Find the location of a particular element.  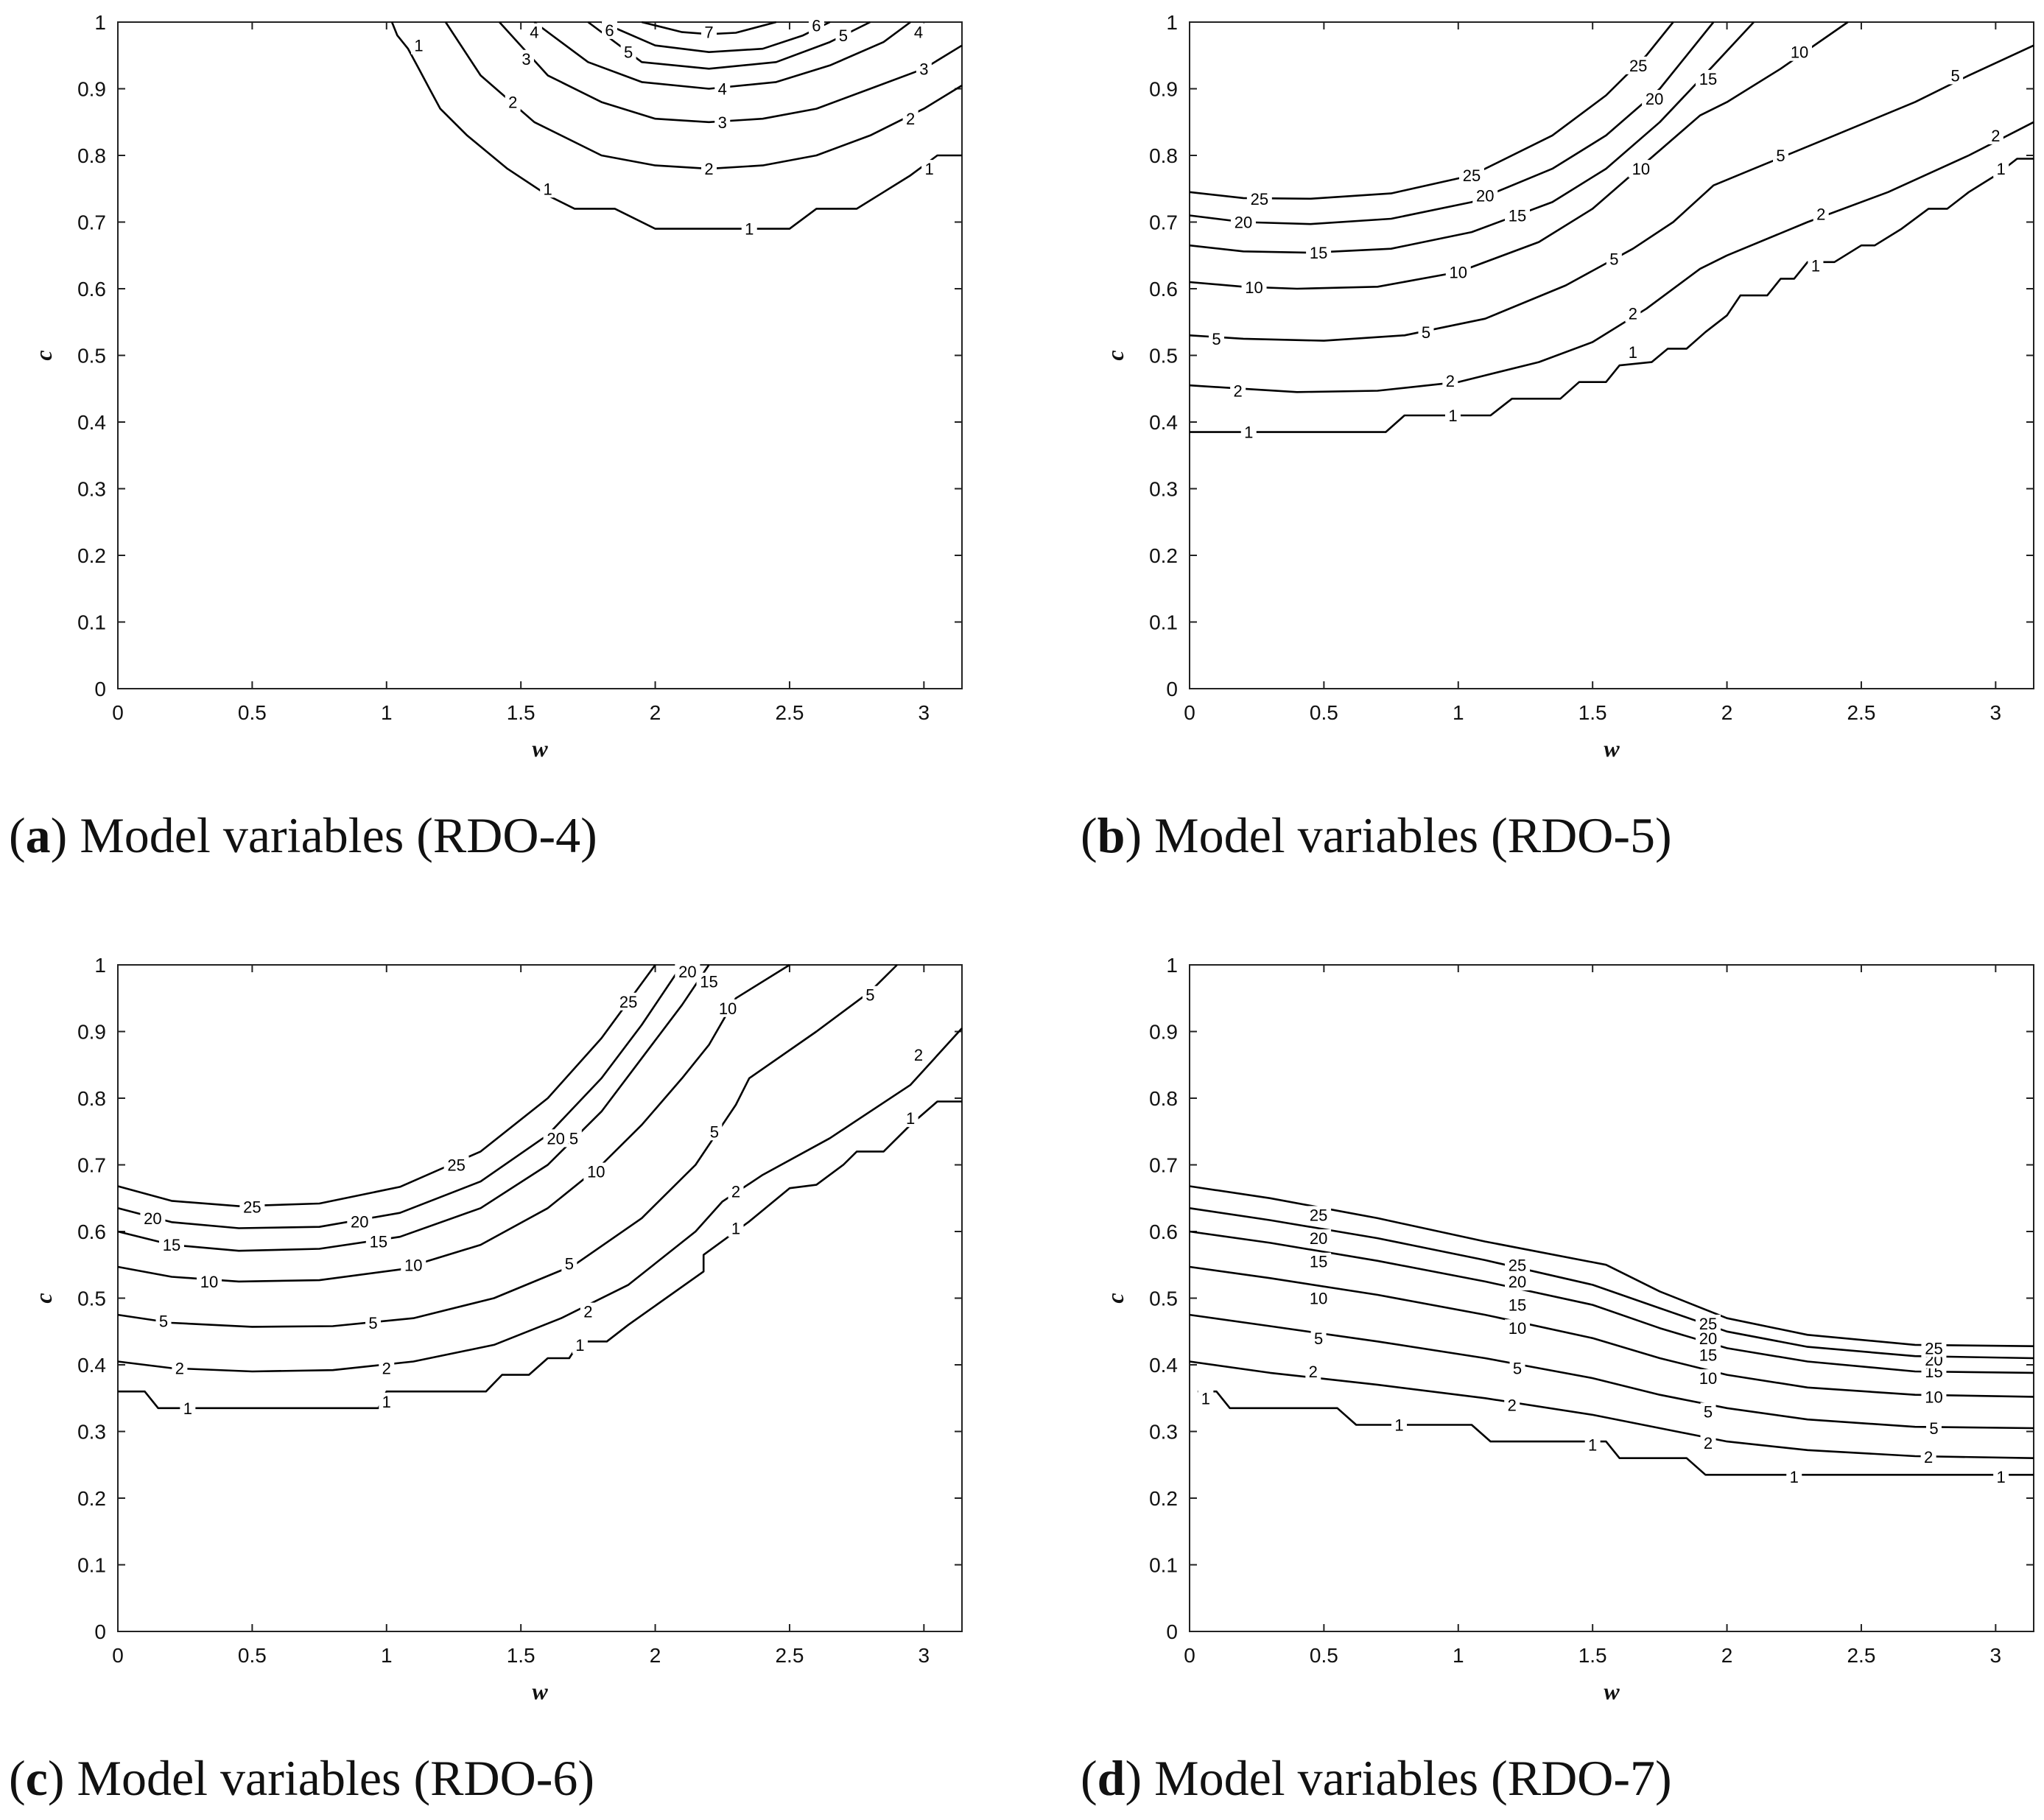

y-tick-label: 0.3 is located at coordinates (1163, 1433).